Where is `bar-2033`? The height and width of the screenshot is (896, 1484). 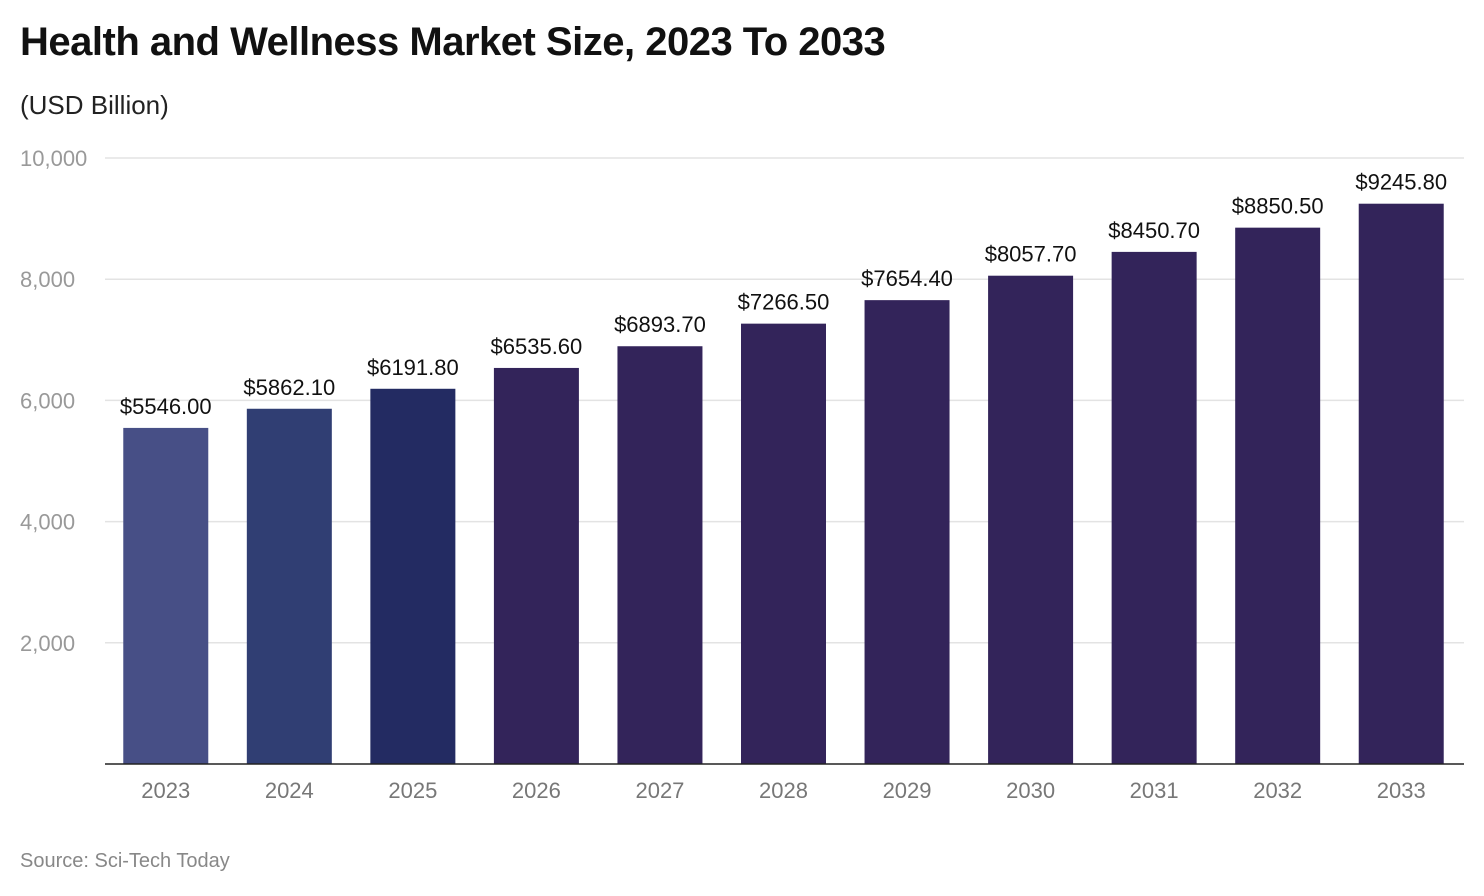 bar-2033 is located at coordinates (1401, 483).